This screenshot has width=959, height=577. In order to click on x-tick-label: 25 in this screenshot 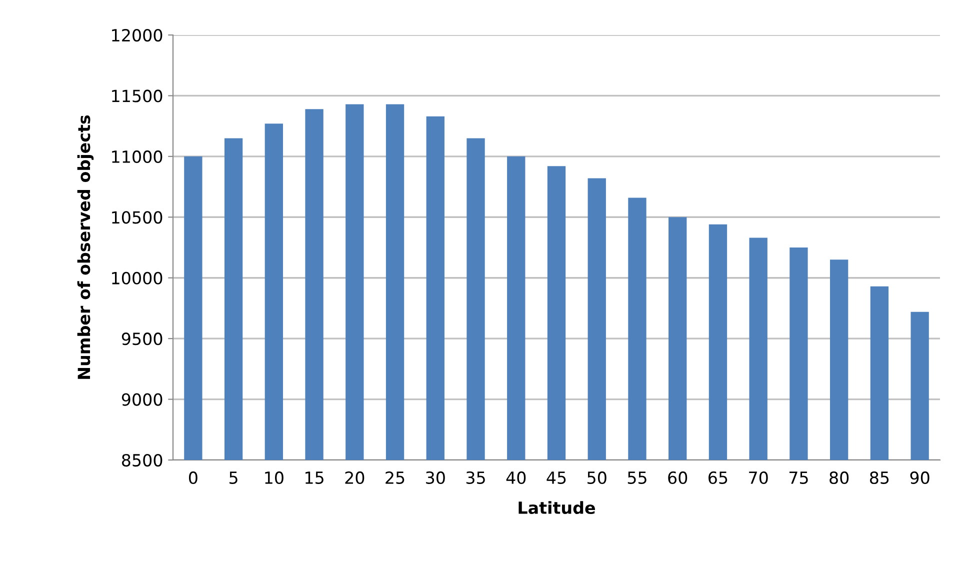, I will do `click(395, 477)`.